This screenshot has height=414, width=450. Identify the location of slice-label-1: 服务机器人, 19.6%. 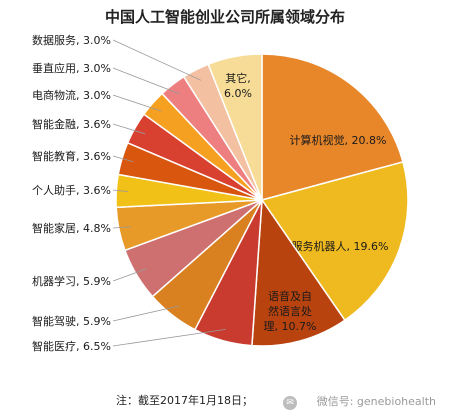
(340, 246).